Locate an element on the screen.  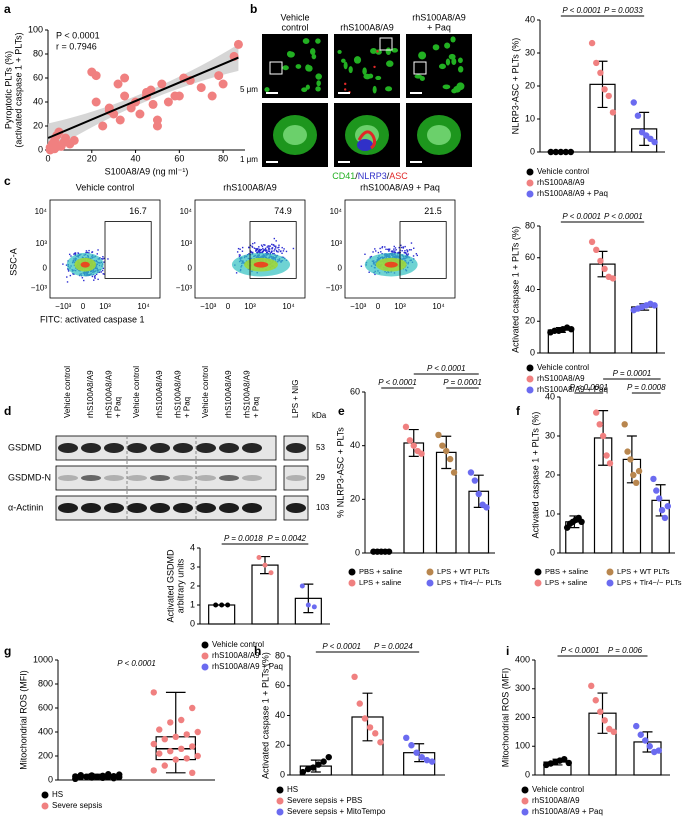
gate is located at coordinates (128, 250).